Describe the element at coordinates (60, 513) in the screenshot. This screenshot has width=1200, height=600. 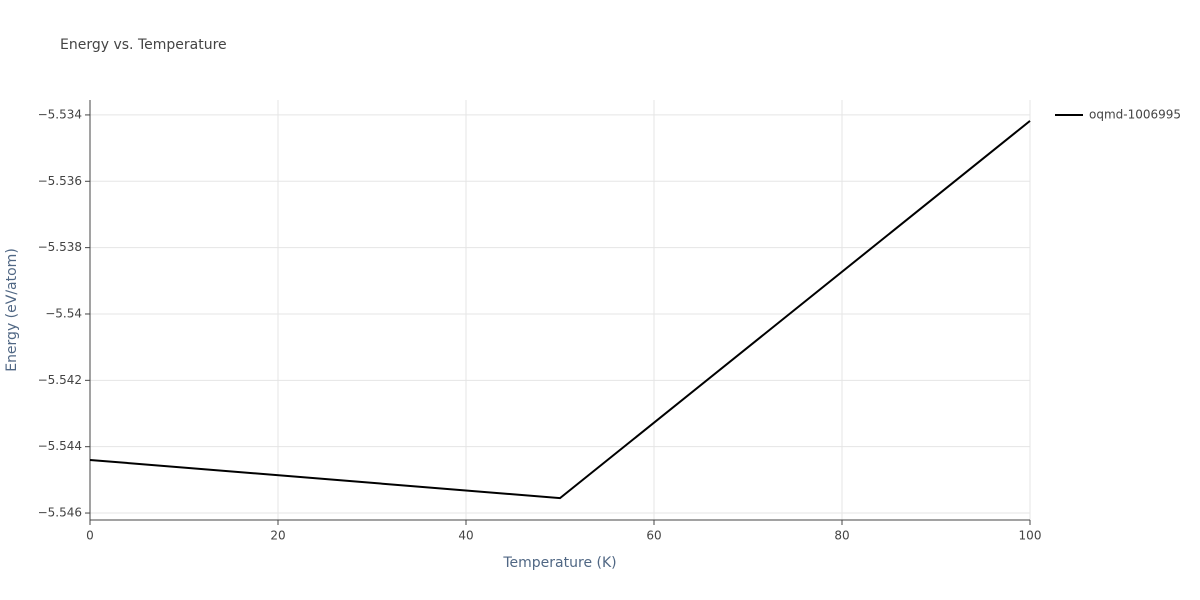
I see `y-tick-label: −5.546` at that location.